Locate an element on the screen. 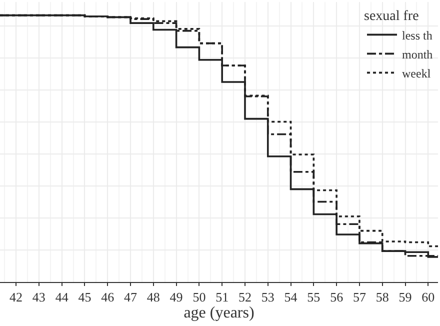 This screenshot has height=326, width=440. x-tick-label: 49 is located at coordinates (176, 297).